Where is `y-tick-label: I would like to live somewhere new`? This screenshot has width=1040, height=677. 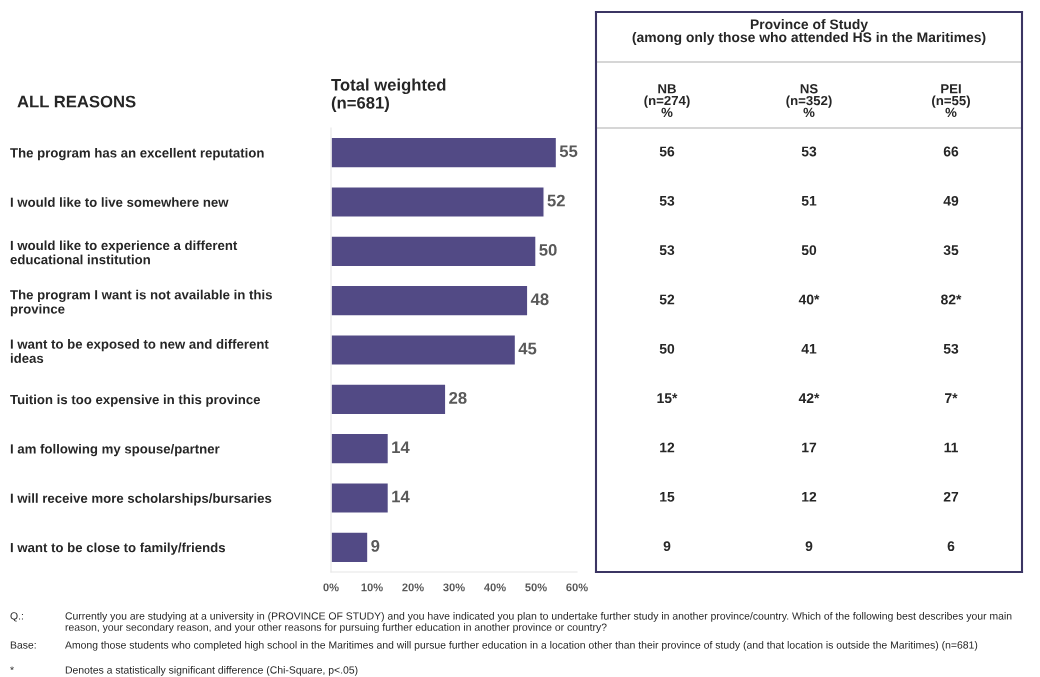 y-tick-label: I would like to live somewhere new is located at coordinates (119, 202).